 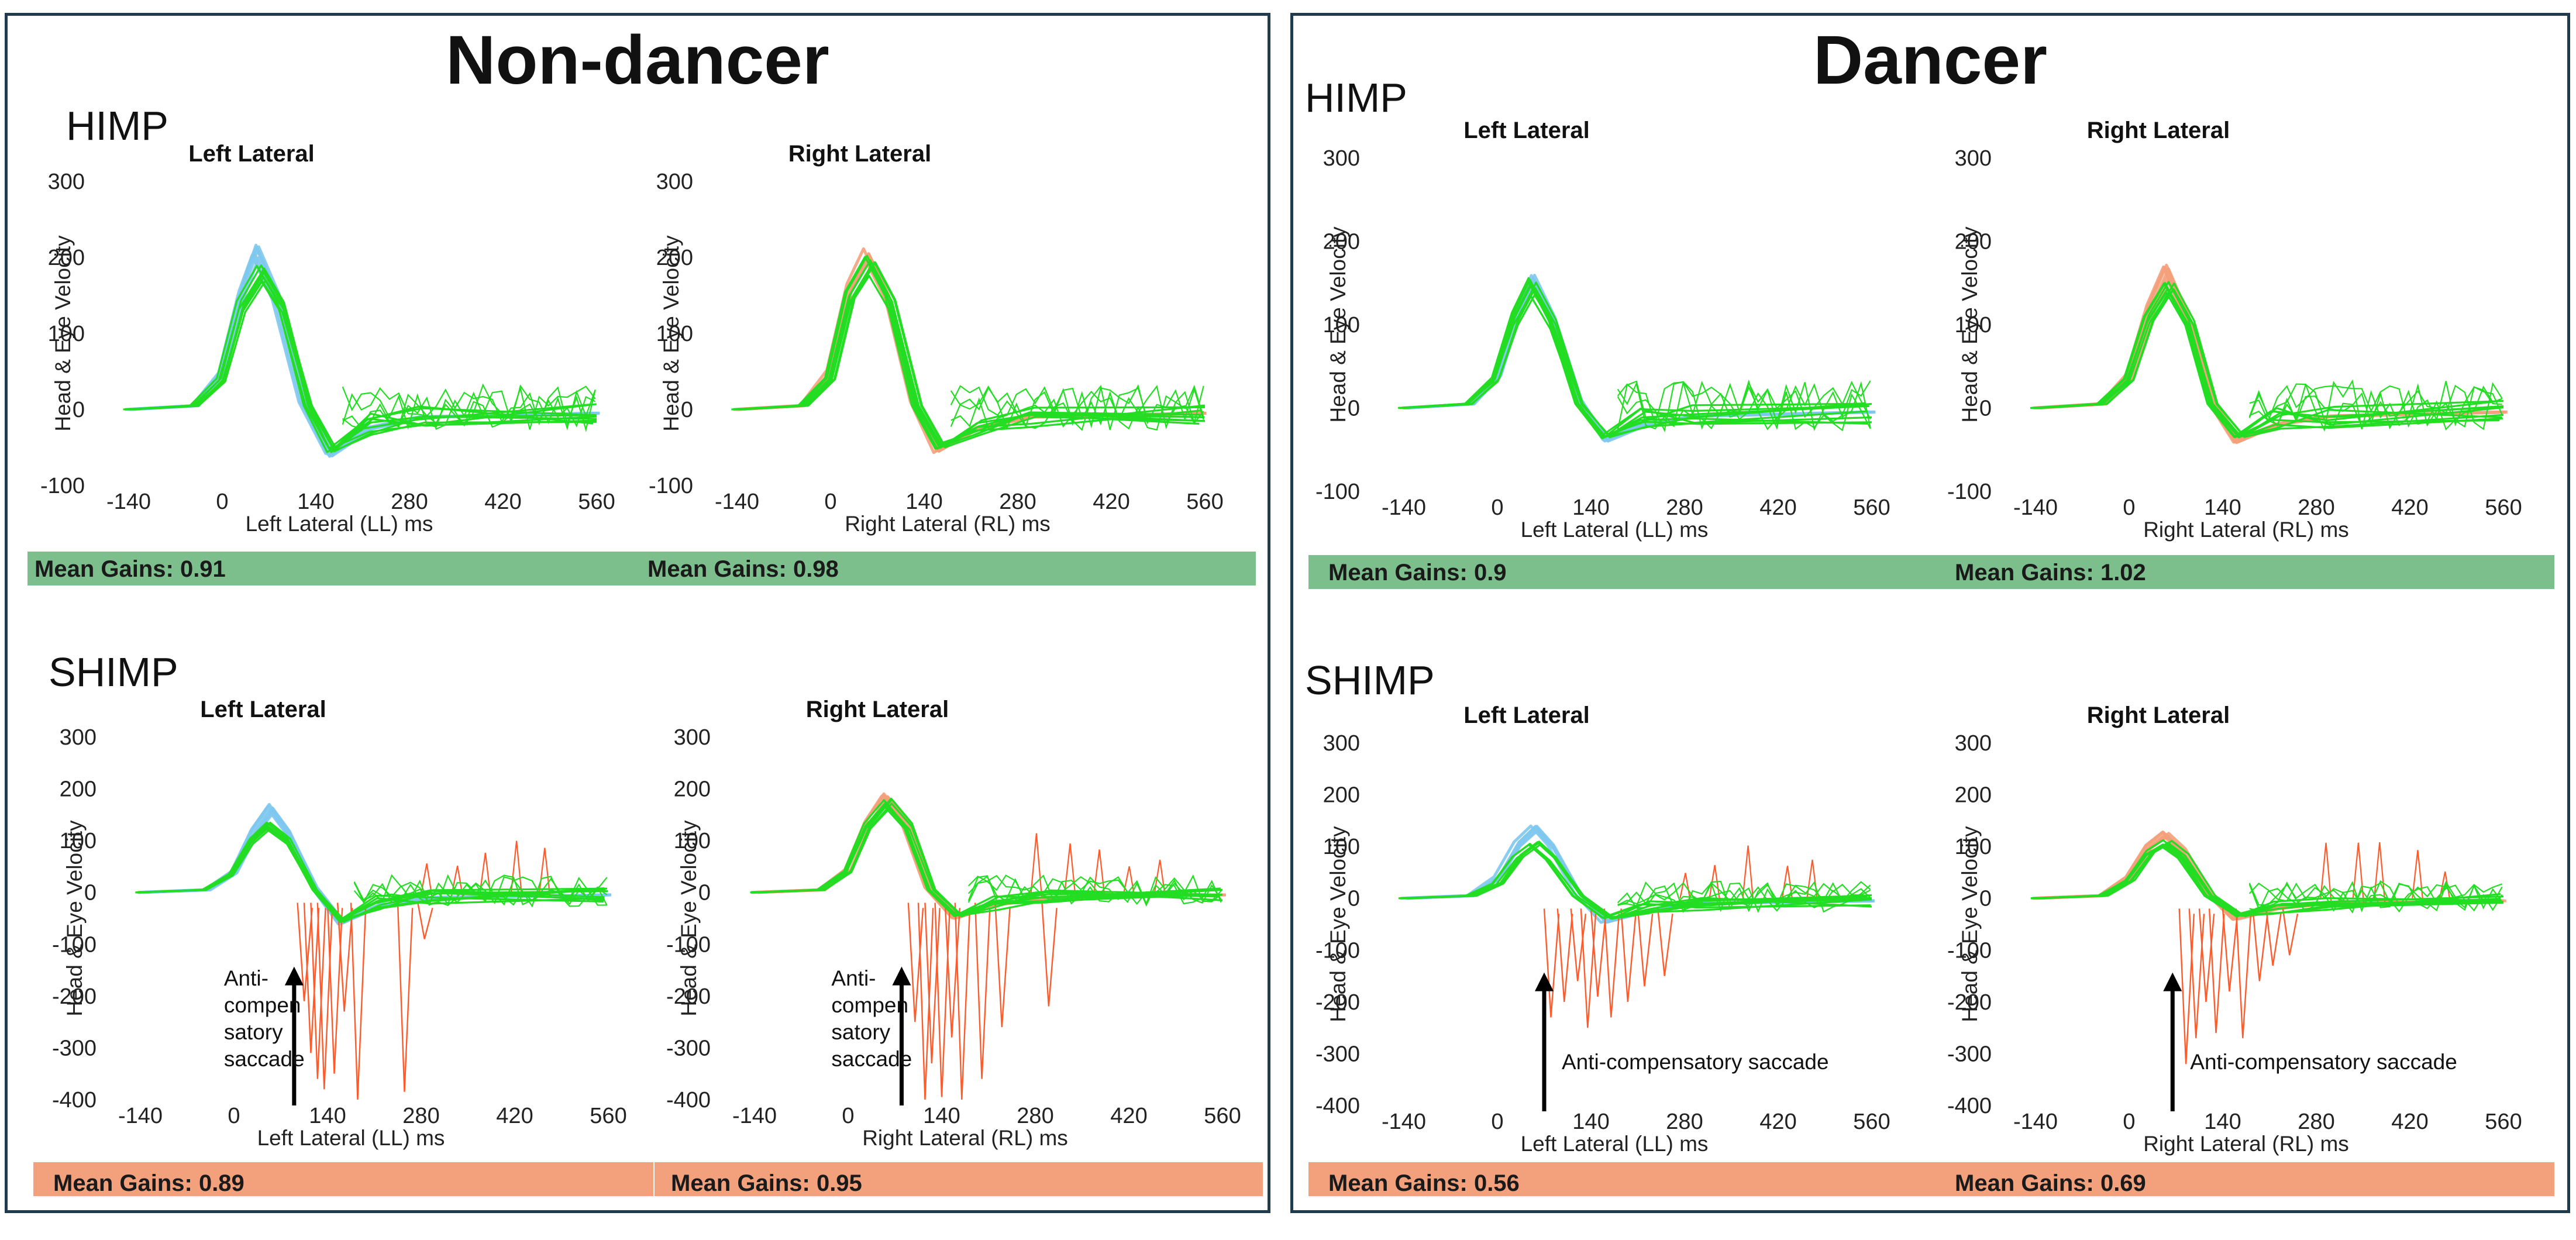 I want to click on nd-himp-left-title: Left Lateral, so click(x=251, y=154).